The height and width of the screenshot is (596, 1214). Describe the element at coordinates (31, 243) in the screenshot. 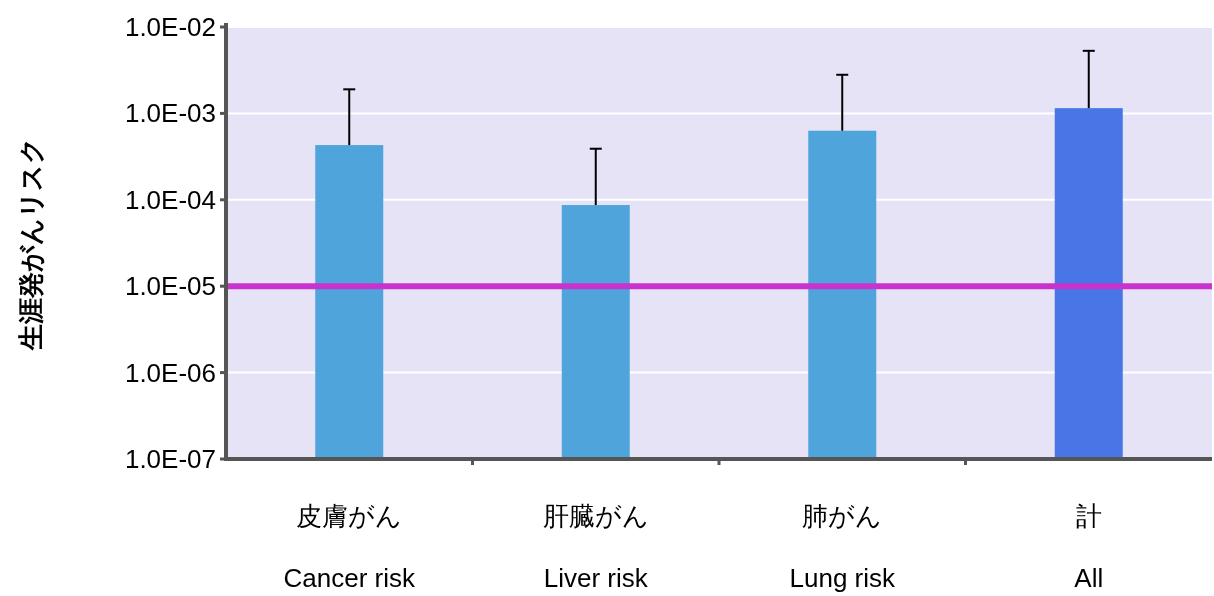

I see `y-axis-title: 生涯発がんリスク` at that location.